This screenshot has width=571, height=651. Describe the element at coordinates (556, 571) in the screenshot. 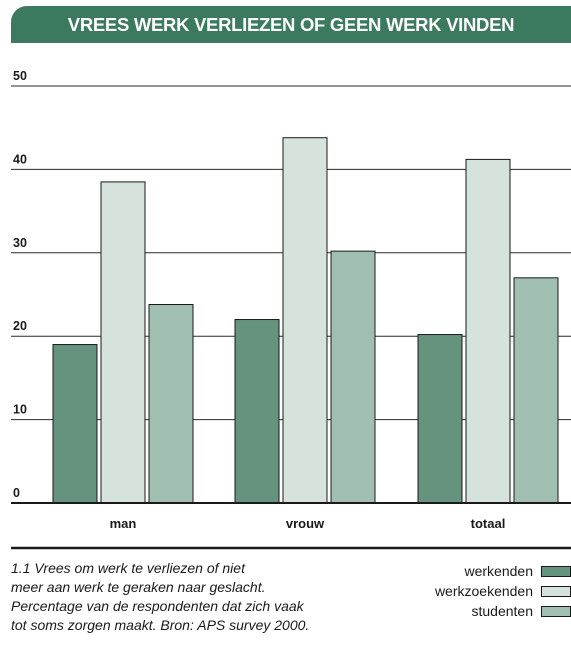

I see `legend-swatch-werkenden` at that location.